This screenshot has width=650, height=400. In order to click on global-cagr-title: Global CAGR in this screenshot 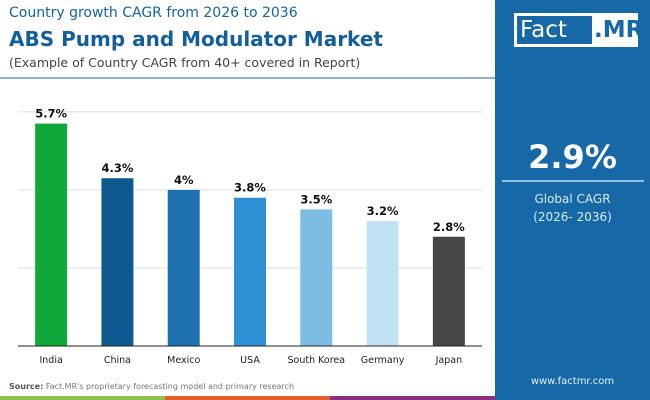, I will do `click(572, 199)`.